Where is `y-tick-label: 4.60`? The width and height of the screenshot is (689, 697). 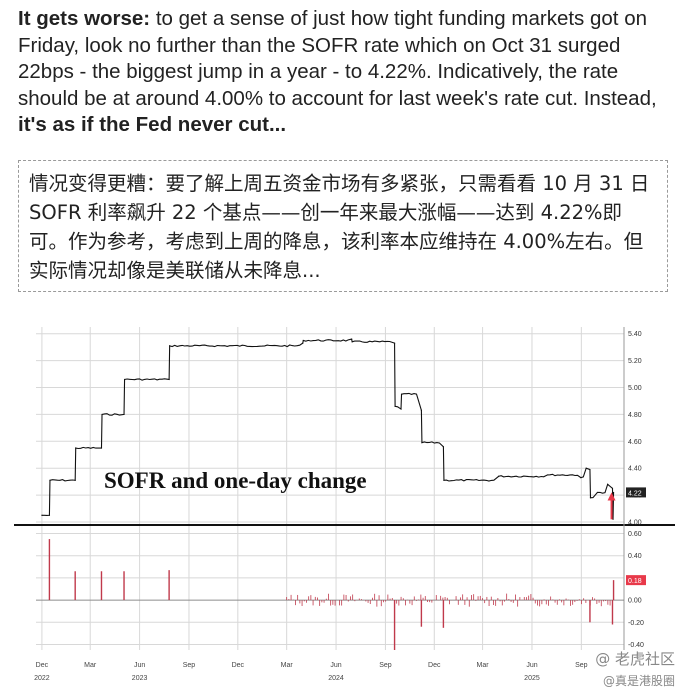
y-tick-label: 4.60 is located at coordinates (635, 442).